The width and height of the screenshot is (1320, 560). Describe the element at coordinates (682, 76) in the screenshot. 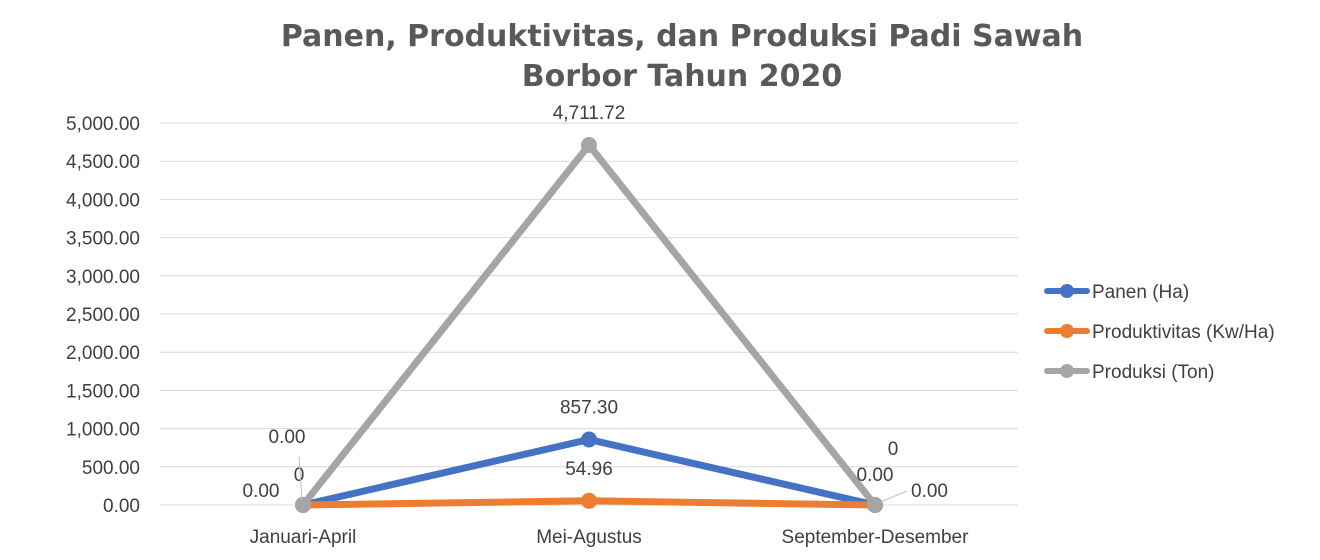

I see `chart-title-line-2: Borbor Tahun 2020` at that location.